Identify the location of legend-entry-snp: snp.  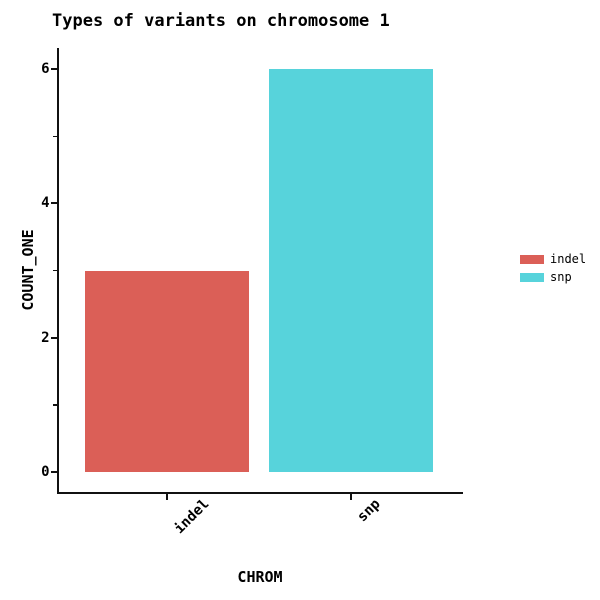
(553, 277).